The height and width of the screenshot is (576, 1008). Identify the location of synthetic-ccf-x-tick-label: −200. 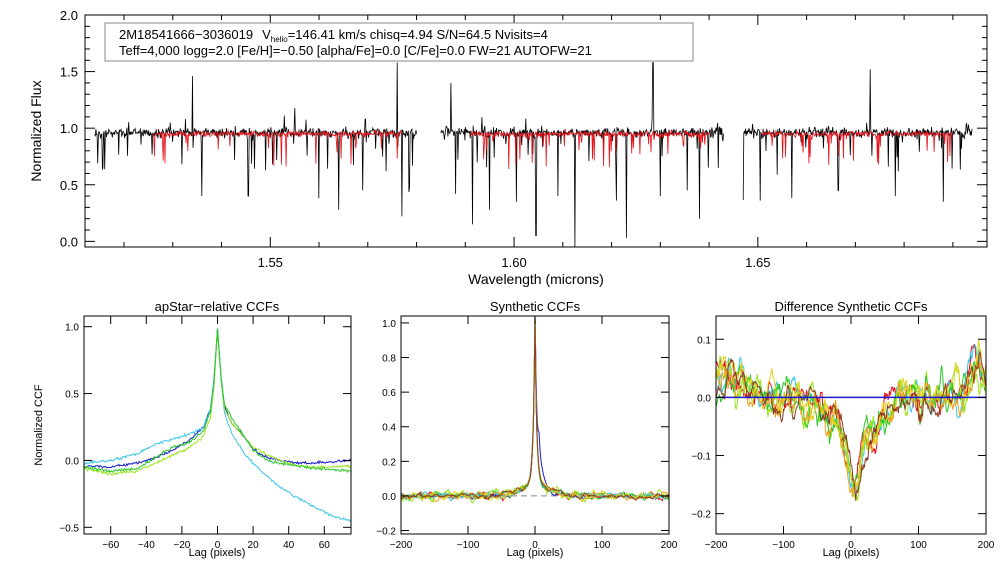
(401, 545).